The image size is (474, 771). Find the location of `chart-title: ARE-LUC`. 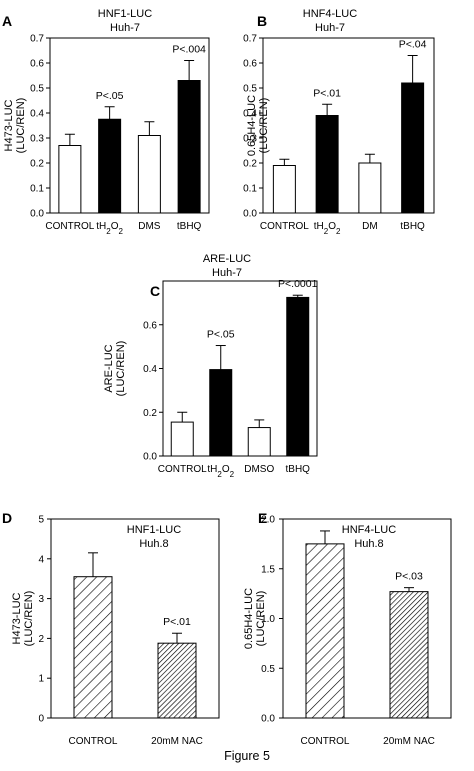

chart-title: ARE-LUC is located at coordinates (227, 259).